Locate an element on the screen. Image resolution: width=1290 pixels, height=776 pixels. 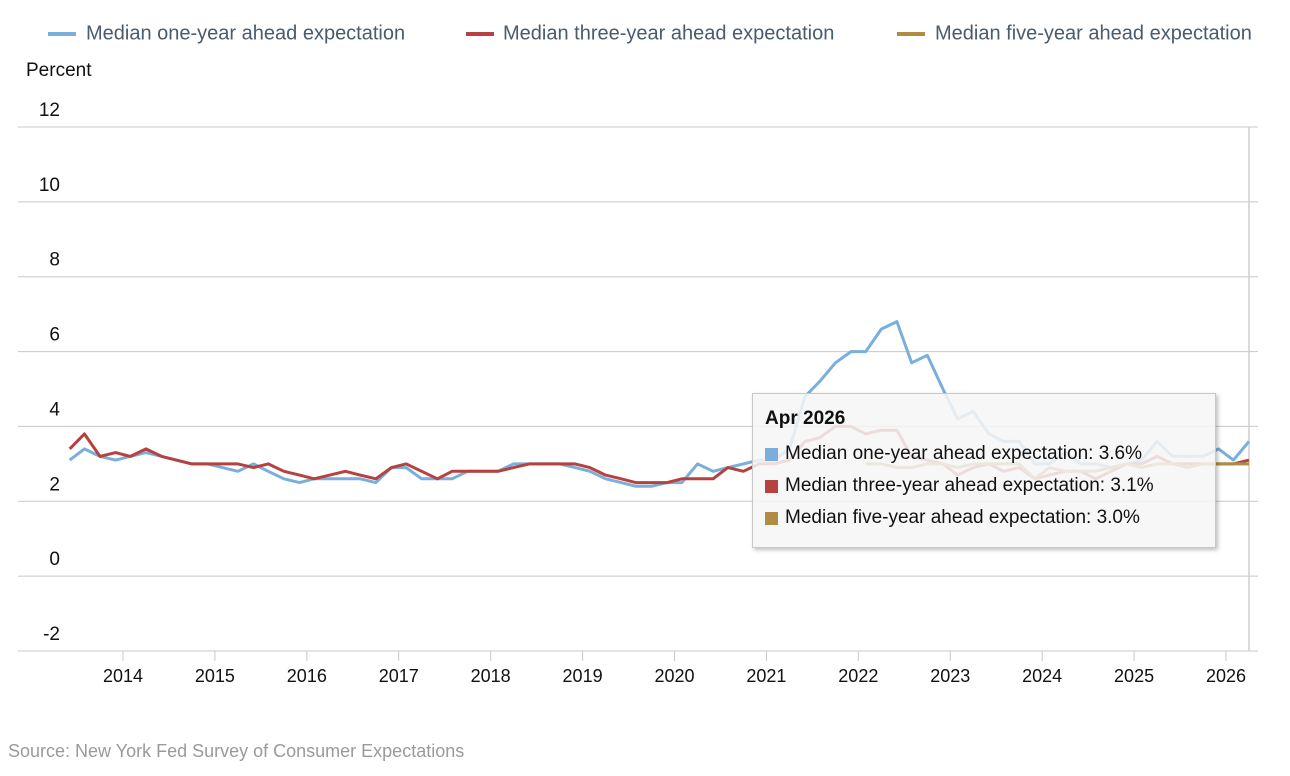
tooltip-row: Median five-year ahead expectation: 3.0% is located at coordinates (984, 518).